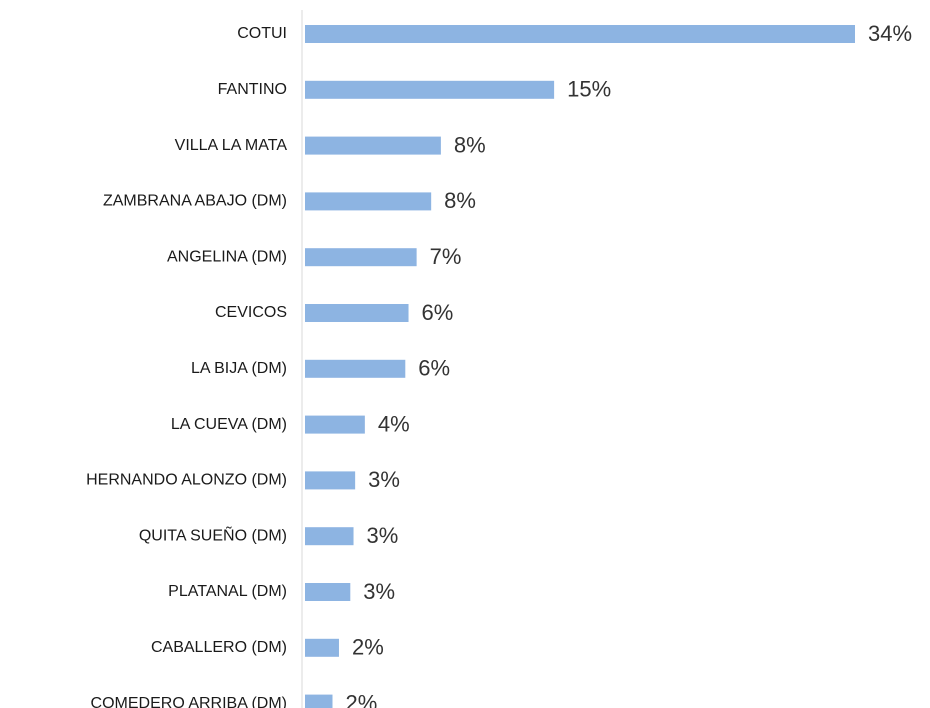  Describe the element at coordinates (227, 591) in the screenshot. I see `category-label: PLATANAL (DM)` at that location.